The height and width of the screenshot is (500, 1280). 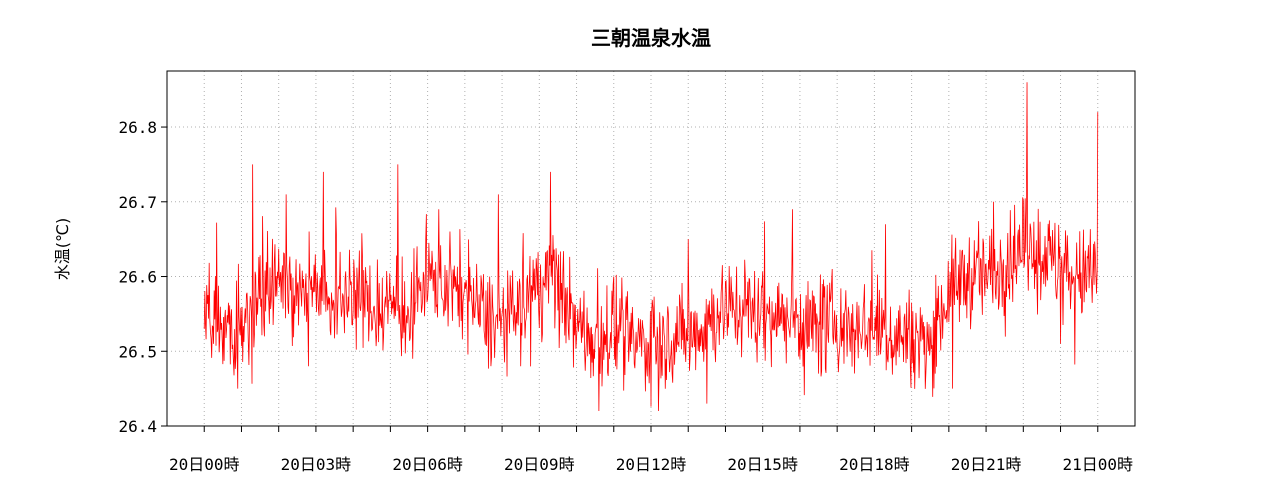 What do you see at coordinates (874, 464) in the screenshot?
I see `x-tick-label: 20日18時` at bounding box center [874, 464].